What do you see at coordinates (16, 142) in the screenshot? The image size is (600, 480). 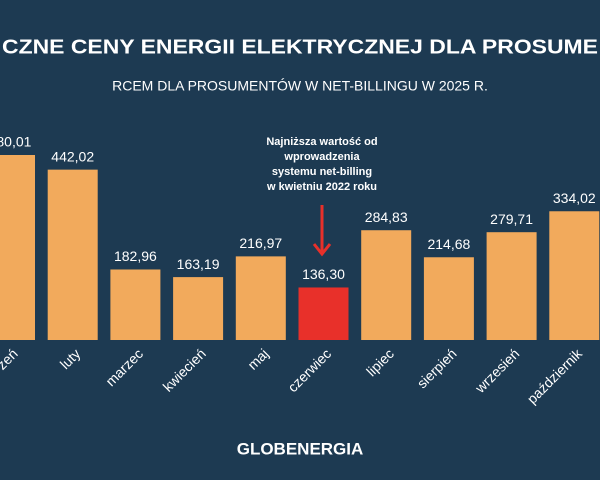 I see `value-label: 480,01` at bounding box center [16, 142].